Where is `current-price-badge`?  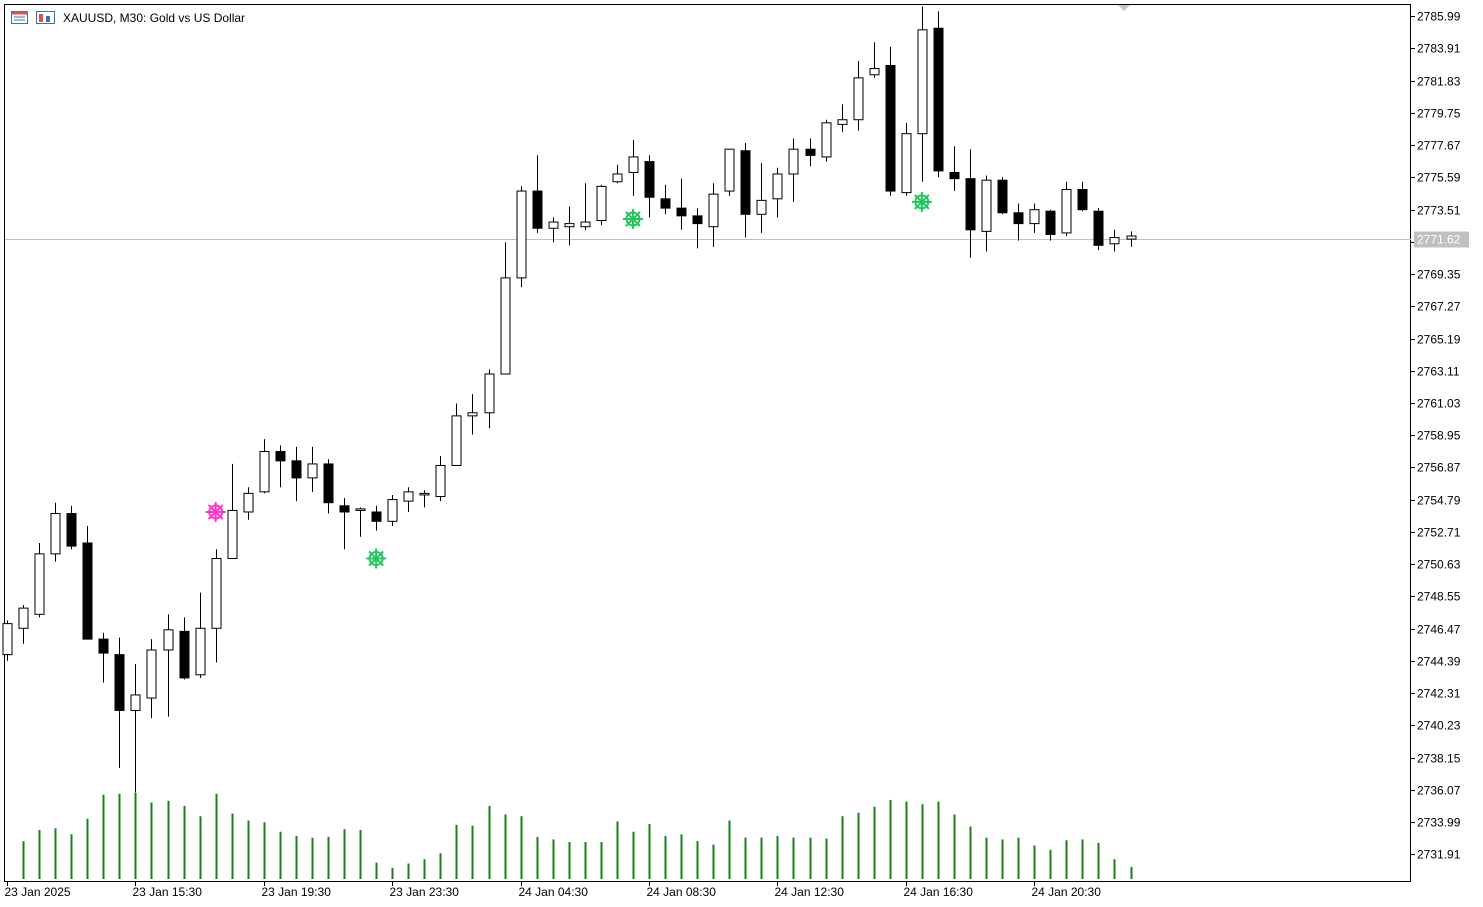 current-price-badge is located at coordinates (1441, 239).